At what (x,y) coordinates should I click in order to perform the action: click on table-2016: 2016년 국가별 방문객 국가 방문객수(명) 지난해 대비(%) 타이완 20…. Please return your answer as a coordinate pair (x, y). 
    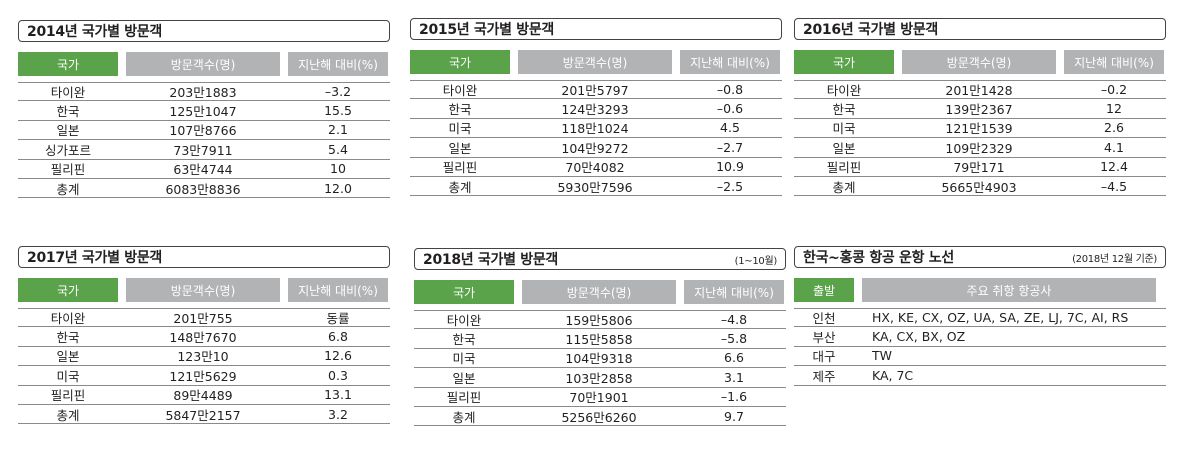
    Looking at the image, I should click on (980, 107).